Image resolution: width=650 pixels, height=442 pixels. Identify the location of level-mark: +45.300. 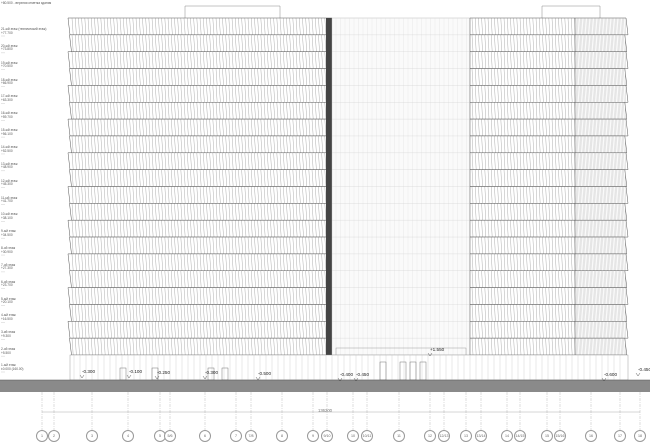
(7, 184).